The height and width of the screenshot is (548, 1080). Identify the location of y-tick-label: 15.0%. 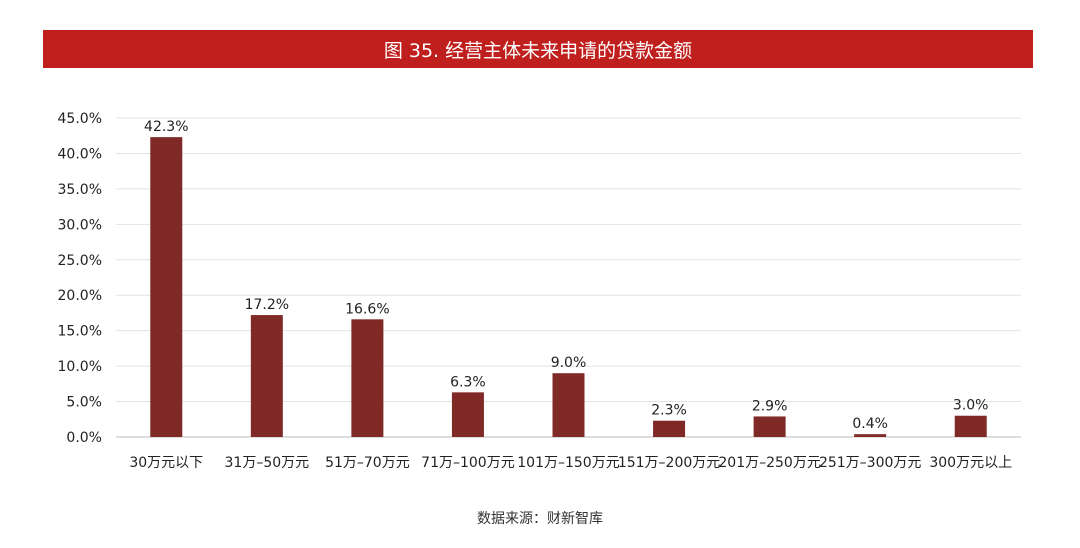
(80, 332).